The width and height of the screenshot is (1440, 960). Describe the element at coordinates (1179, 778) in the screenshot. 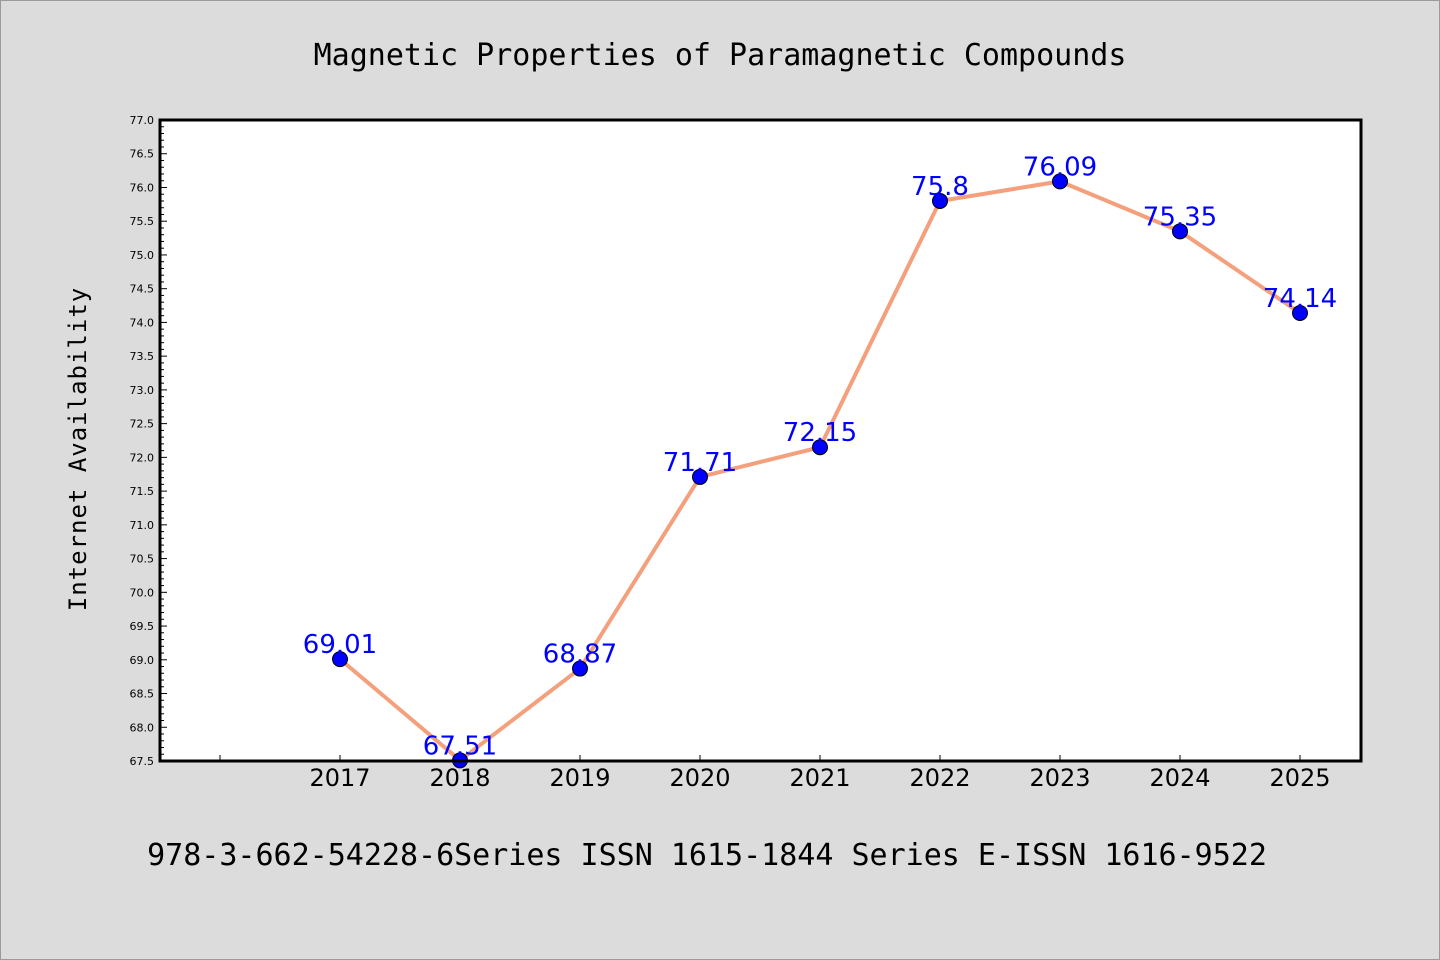

I see `x-tick-label: 2024` at that location.